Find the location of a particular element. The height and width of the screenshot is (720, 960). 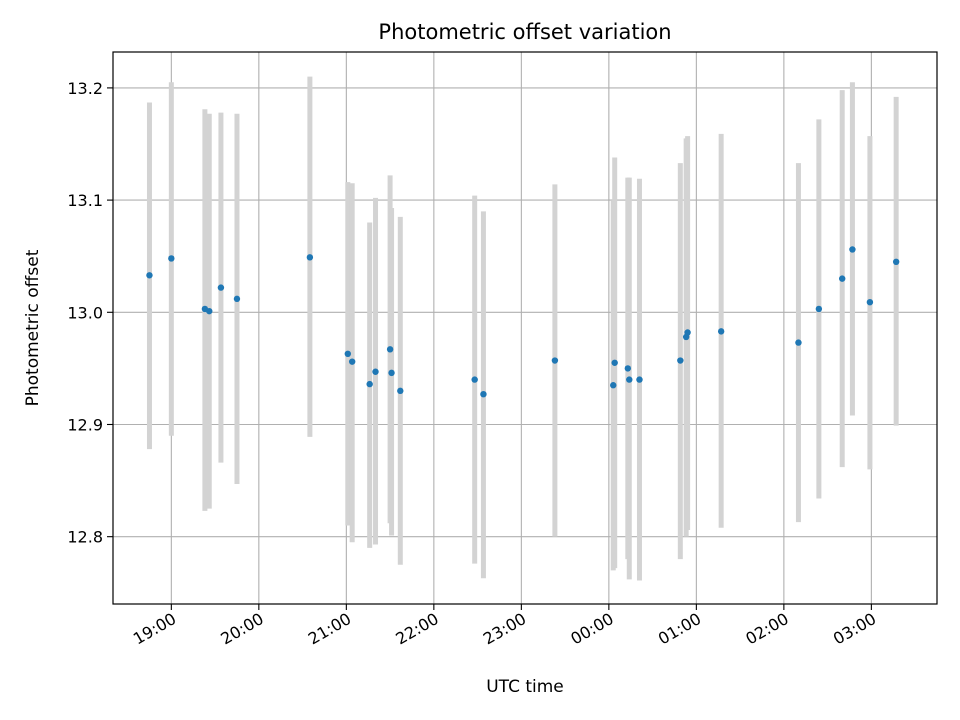

y-tick-label: 13.0 is located at coordinates (85, 312).